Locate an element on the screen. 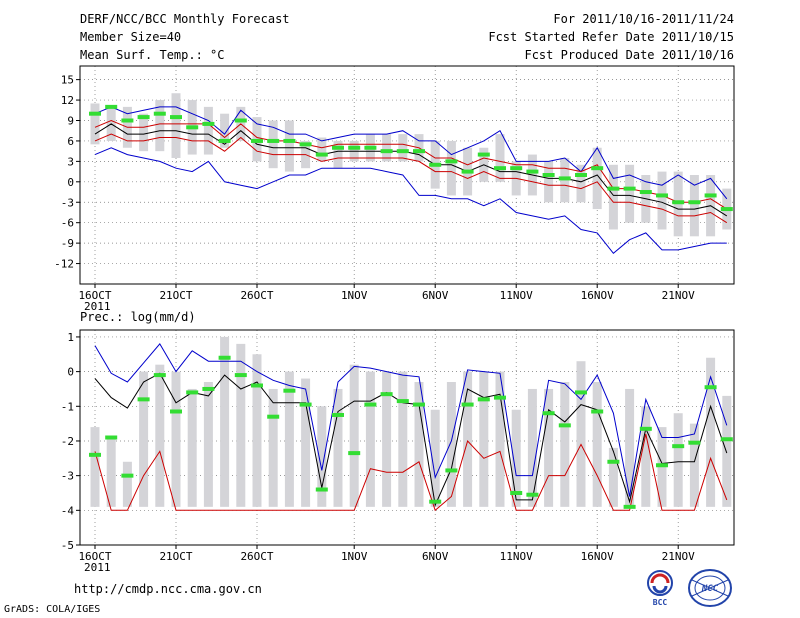 This screenshot has width=800, height=618. x-tick-label: 6NOV is located at coordinates (435, 556).